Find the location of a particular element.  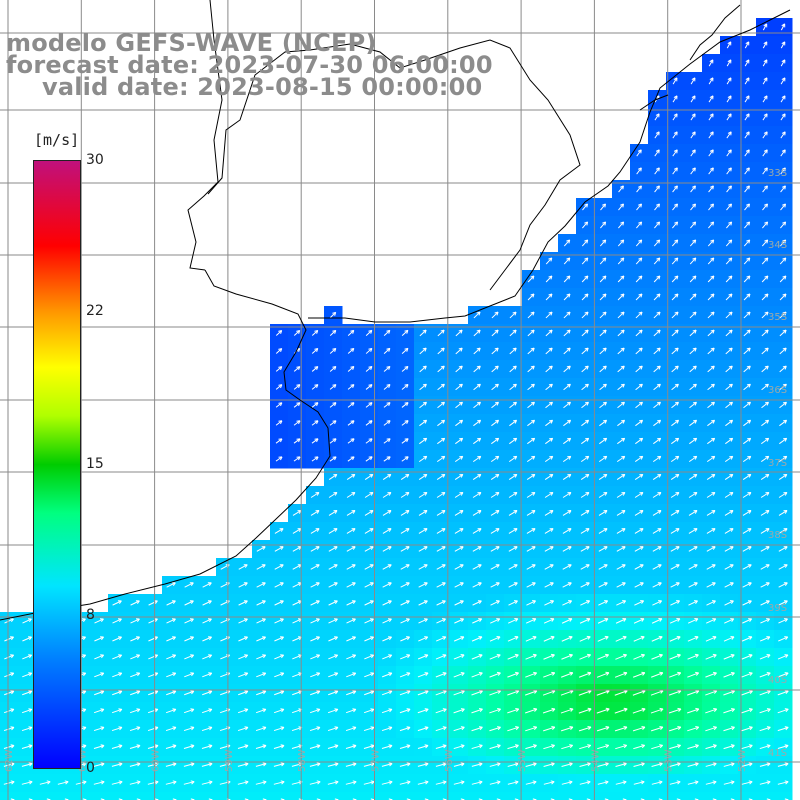

longitude-label: 59W is located at coordinates (229, 760).